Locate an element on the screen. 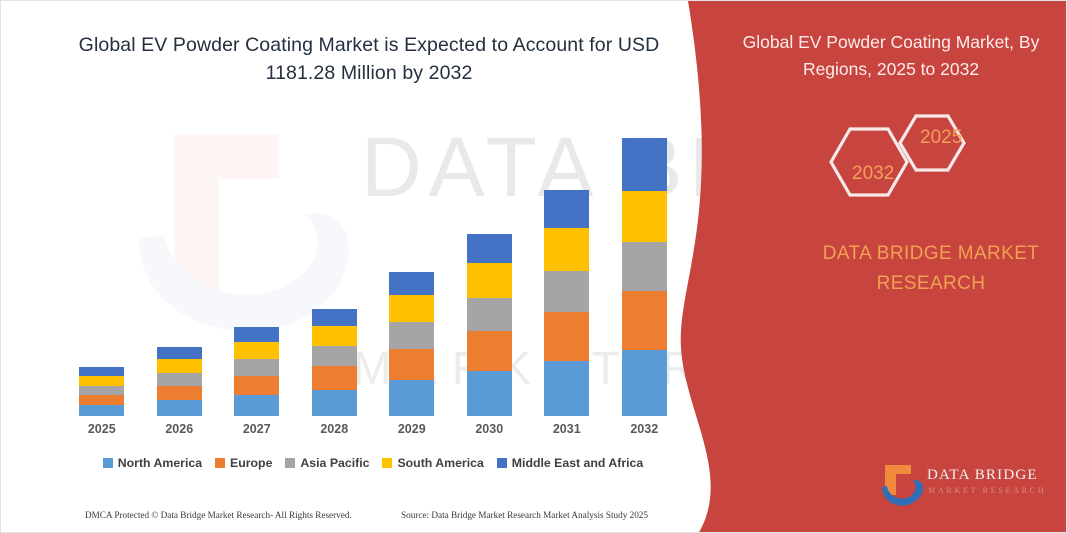 Image resolution: width=1067 pixels, height=533 pixels. hexagon-2025-label: 2025 is located at coordinates (941, 137).